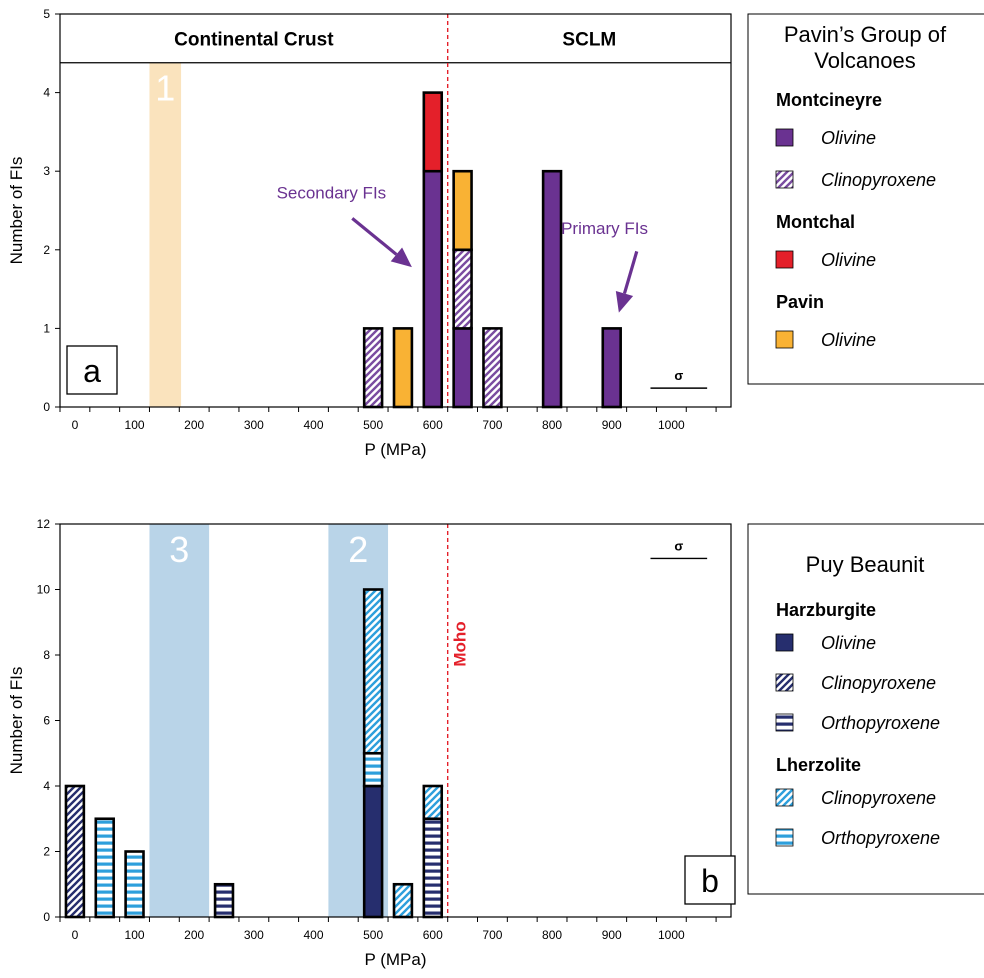  Describe the element at coordinates (254, 39) in the screenshot. I see `header-left-label: Continental Crust` at that location.